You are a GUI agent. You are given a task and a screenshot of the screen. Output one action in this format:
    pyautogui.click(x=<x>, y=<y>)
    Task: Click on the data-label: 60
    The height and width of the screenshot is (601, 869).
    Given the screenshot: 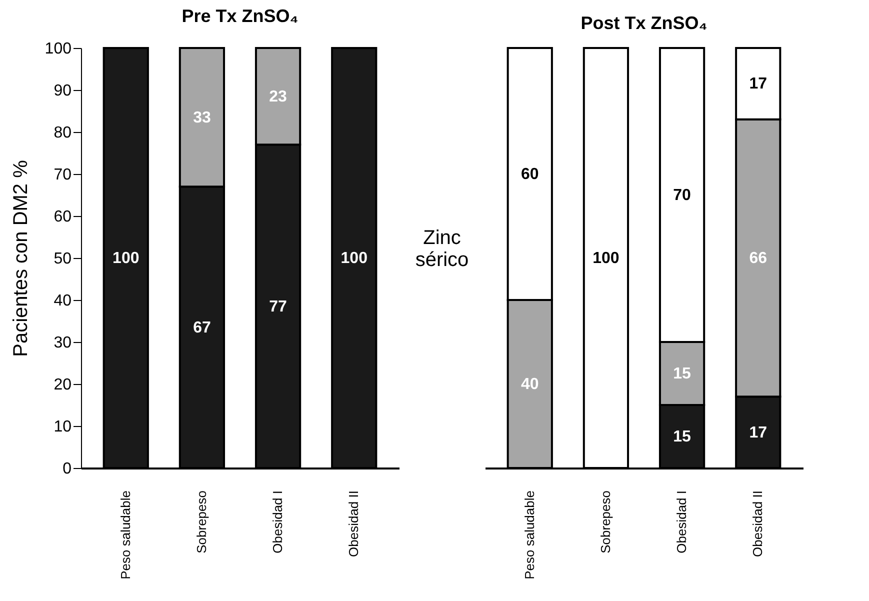 What is the action you would take?
    pyautogui.click(x=529, y=174)
    